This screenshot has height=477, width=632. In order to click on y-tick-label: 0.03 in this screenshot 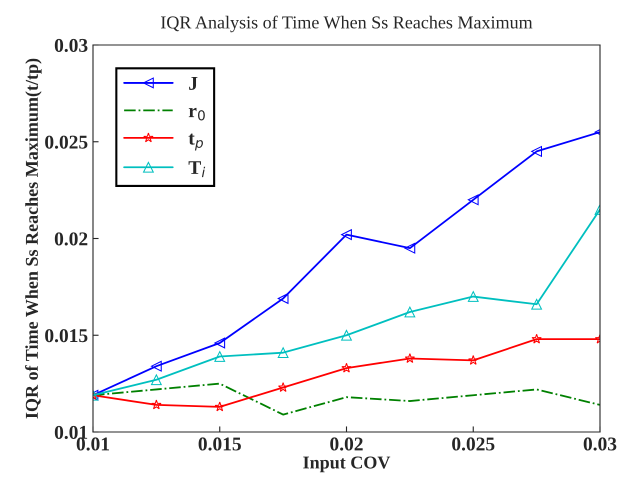, I will do `click(71, 45)`.